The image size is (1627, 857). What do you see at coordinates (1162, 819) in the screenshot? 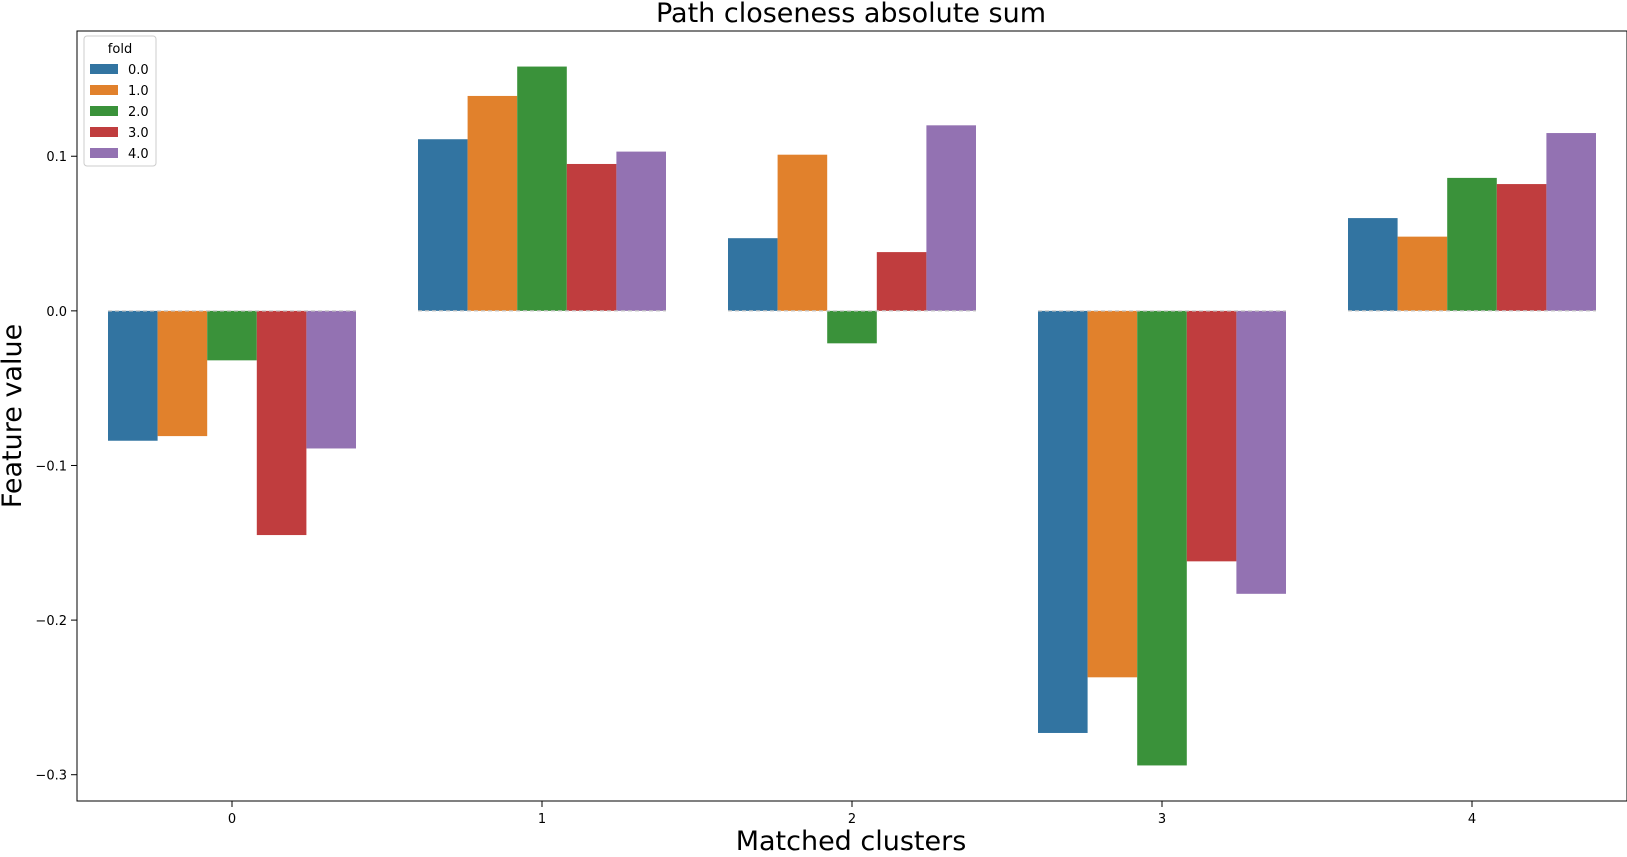
I see `x-tick-label: 3` at bounding box center [1162, 819].